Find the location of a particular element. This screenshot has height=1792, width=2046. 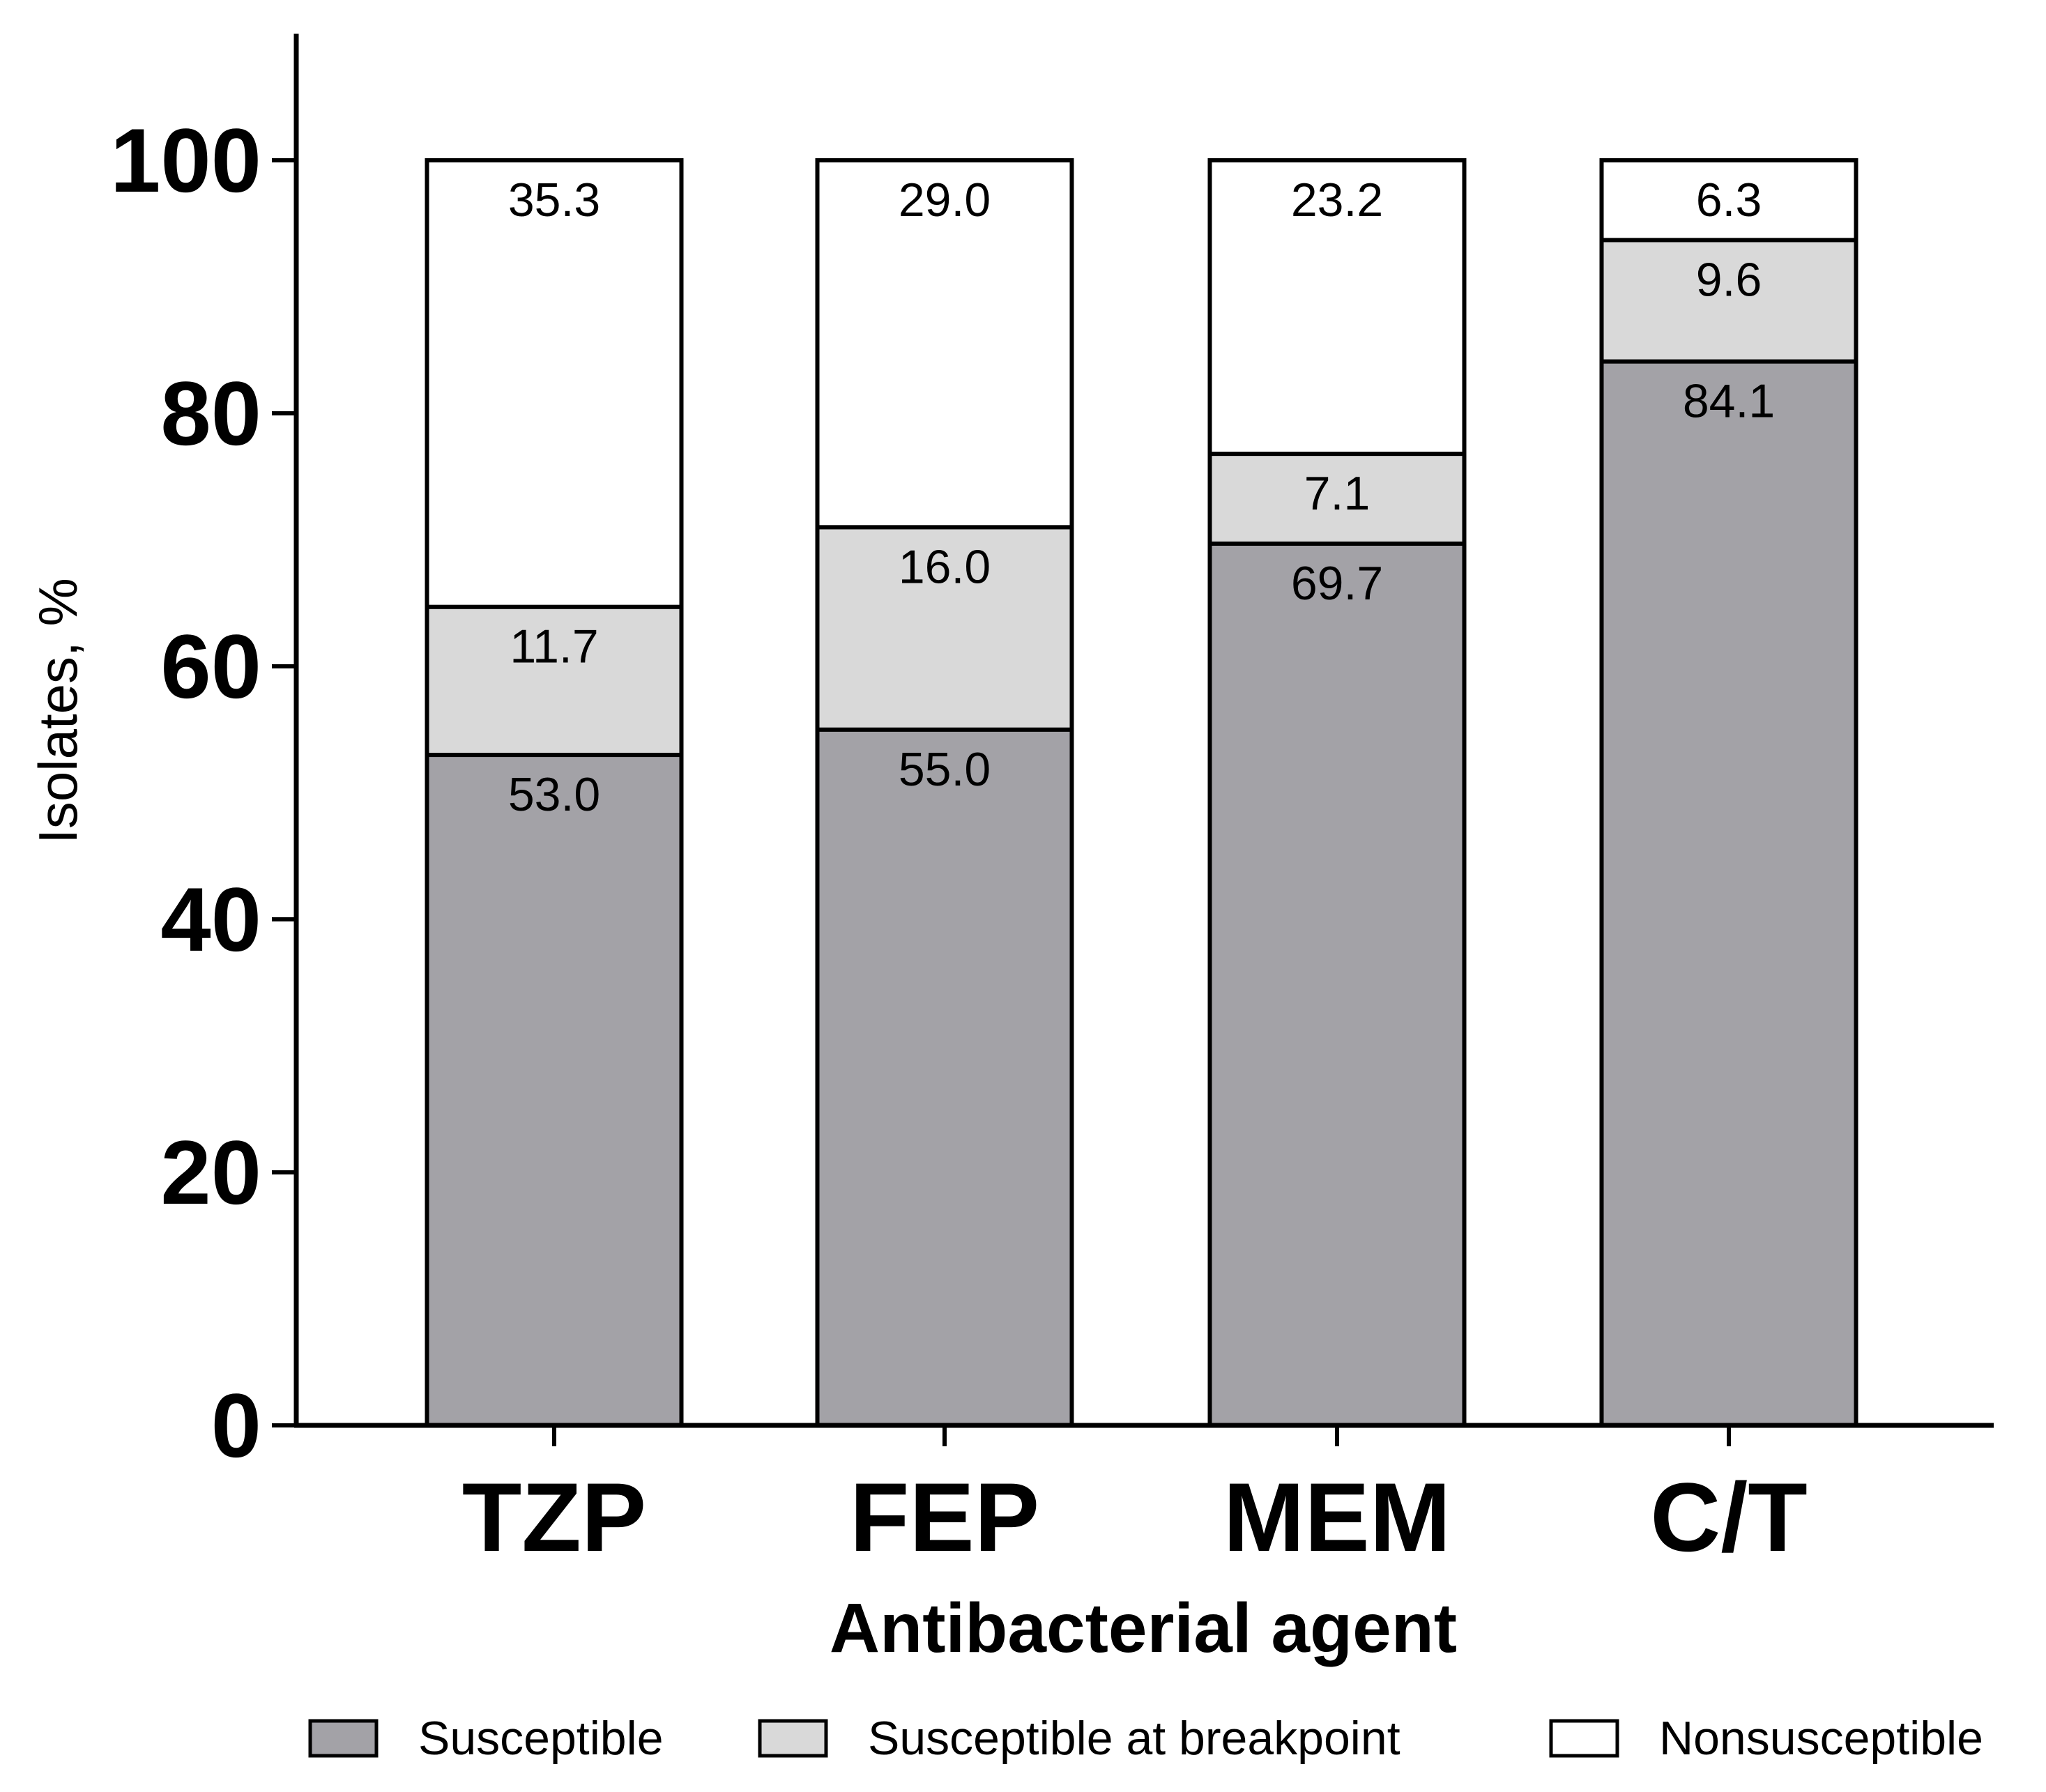

data-label: 35.3 is located at coordinates (554, 200).